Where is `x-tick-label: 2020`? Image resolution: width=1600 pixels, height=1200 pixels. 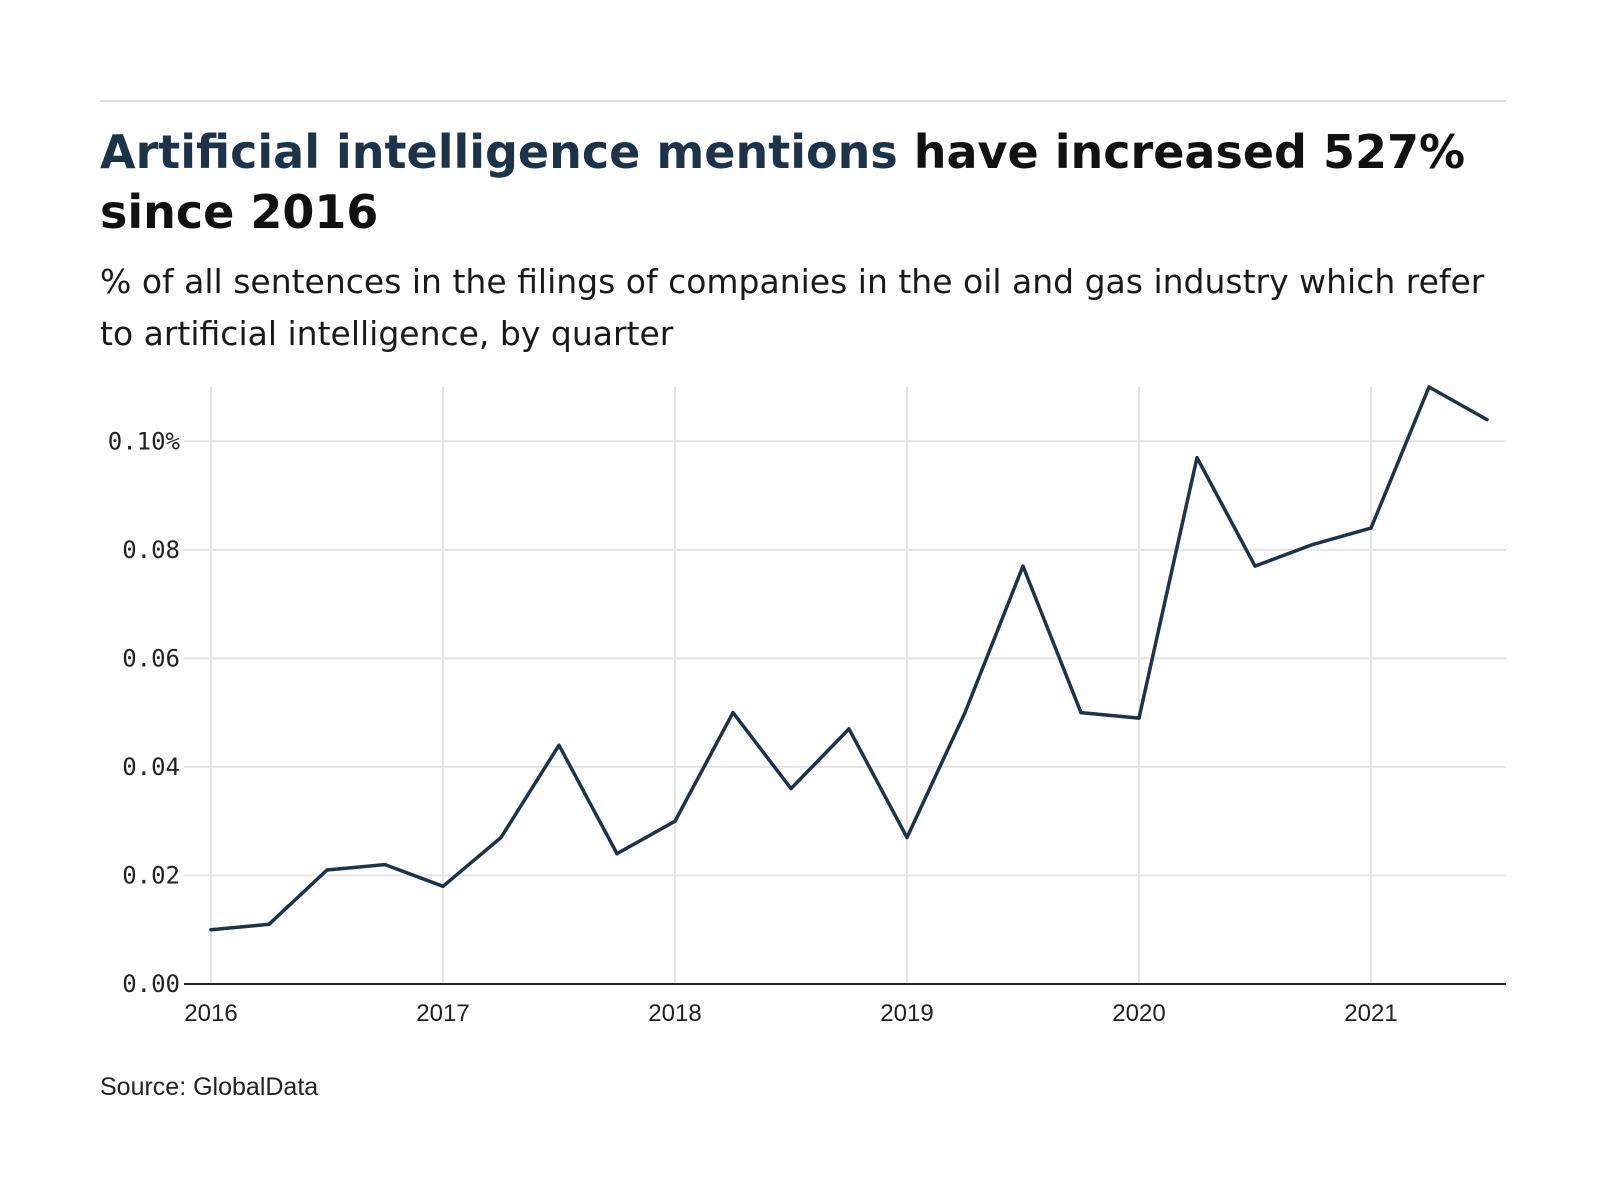 x-tick-label: 2020 is located at coordinates (1138, 1013).